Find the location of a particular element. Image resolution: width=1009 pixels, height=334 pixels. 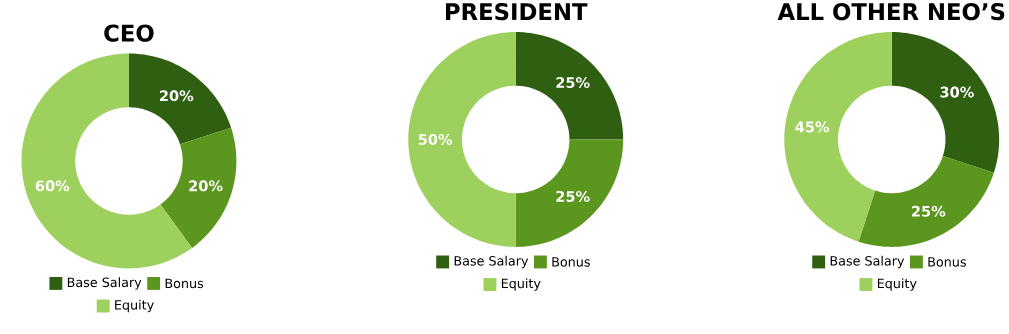

chart-title: CEO is located at coordinates (129, 33).